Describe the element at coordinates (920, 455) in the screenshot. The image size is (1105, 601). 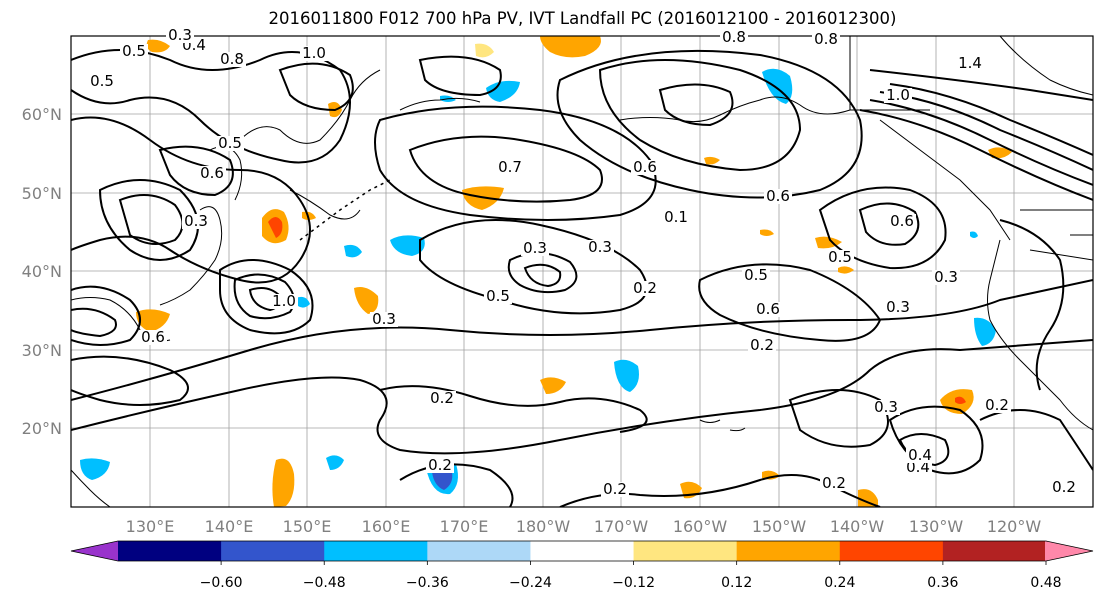
I see `contour-label: 0.4` at that location.